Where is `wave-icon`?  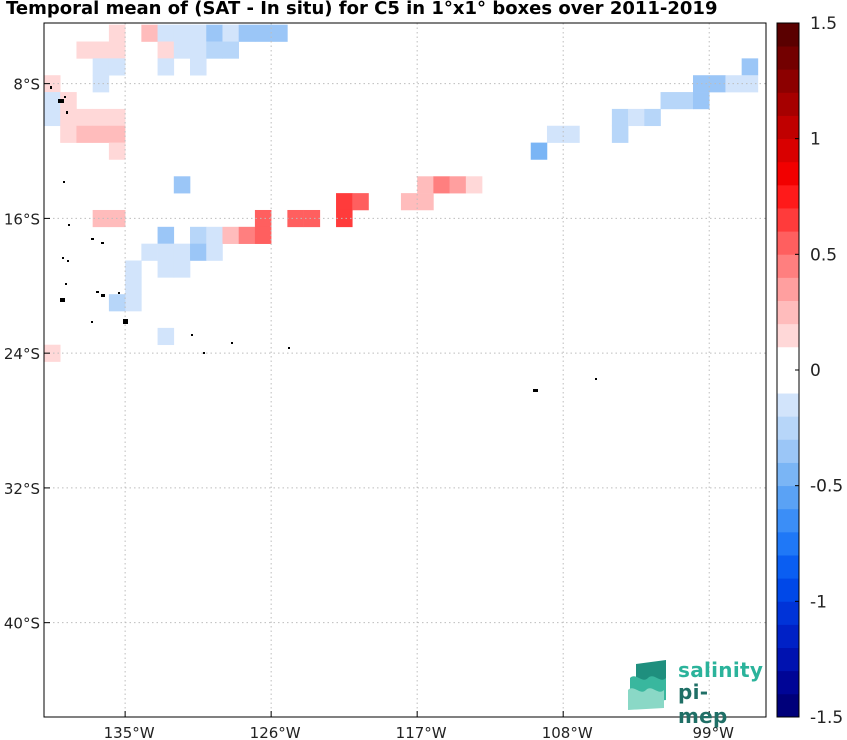 wave-icon is located at coordinates (647, 685).